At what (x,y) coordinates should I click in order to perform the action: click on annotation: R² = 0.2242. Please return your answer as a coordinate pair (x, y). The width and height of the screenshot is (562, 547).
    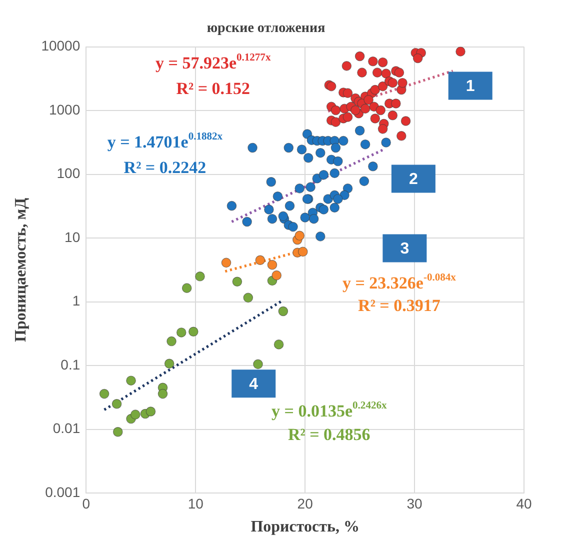
    Looking at the image, I should click on (165, 168).